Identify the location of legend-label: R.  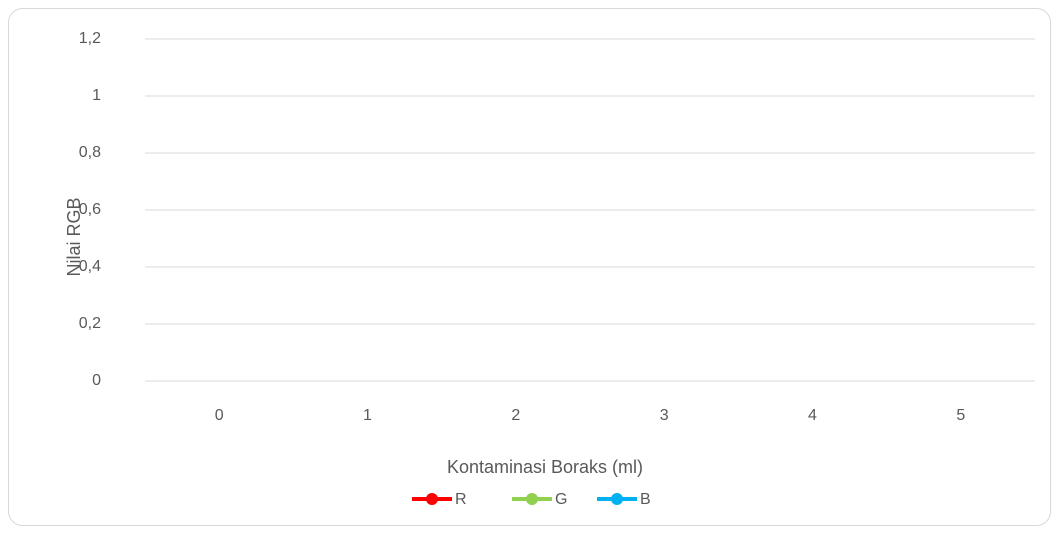
(461, 499).